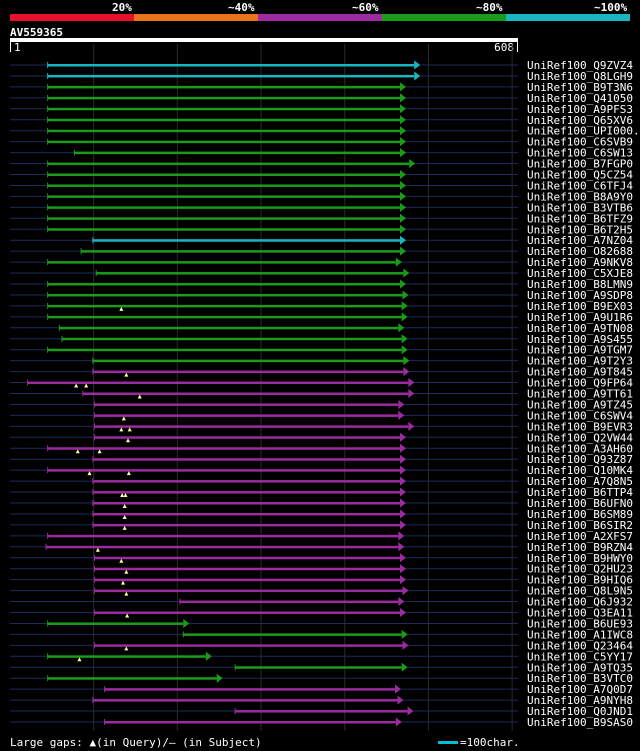 The width and height of the screenshot is (640, 751). I want to click on hit-name-label: UniRef100_Q0JND1, so click(580, 711).